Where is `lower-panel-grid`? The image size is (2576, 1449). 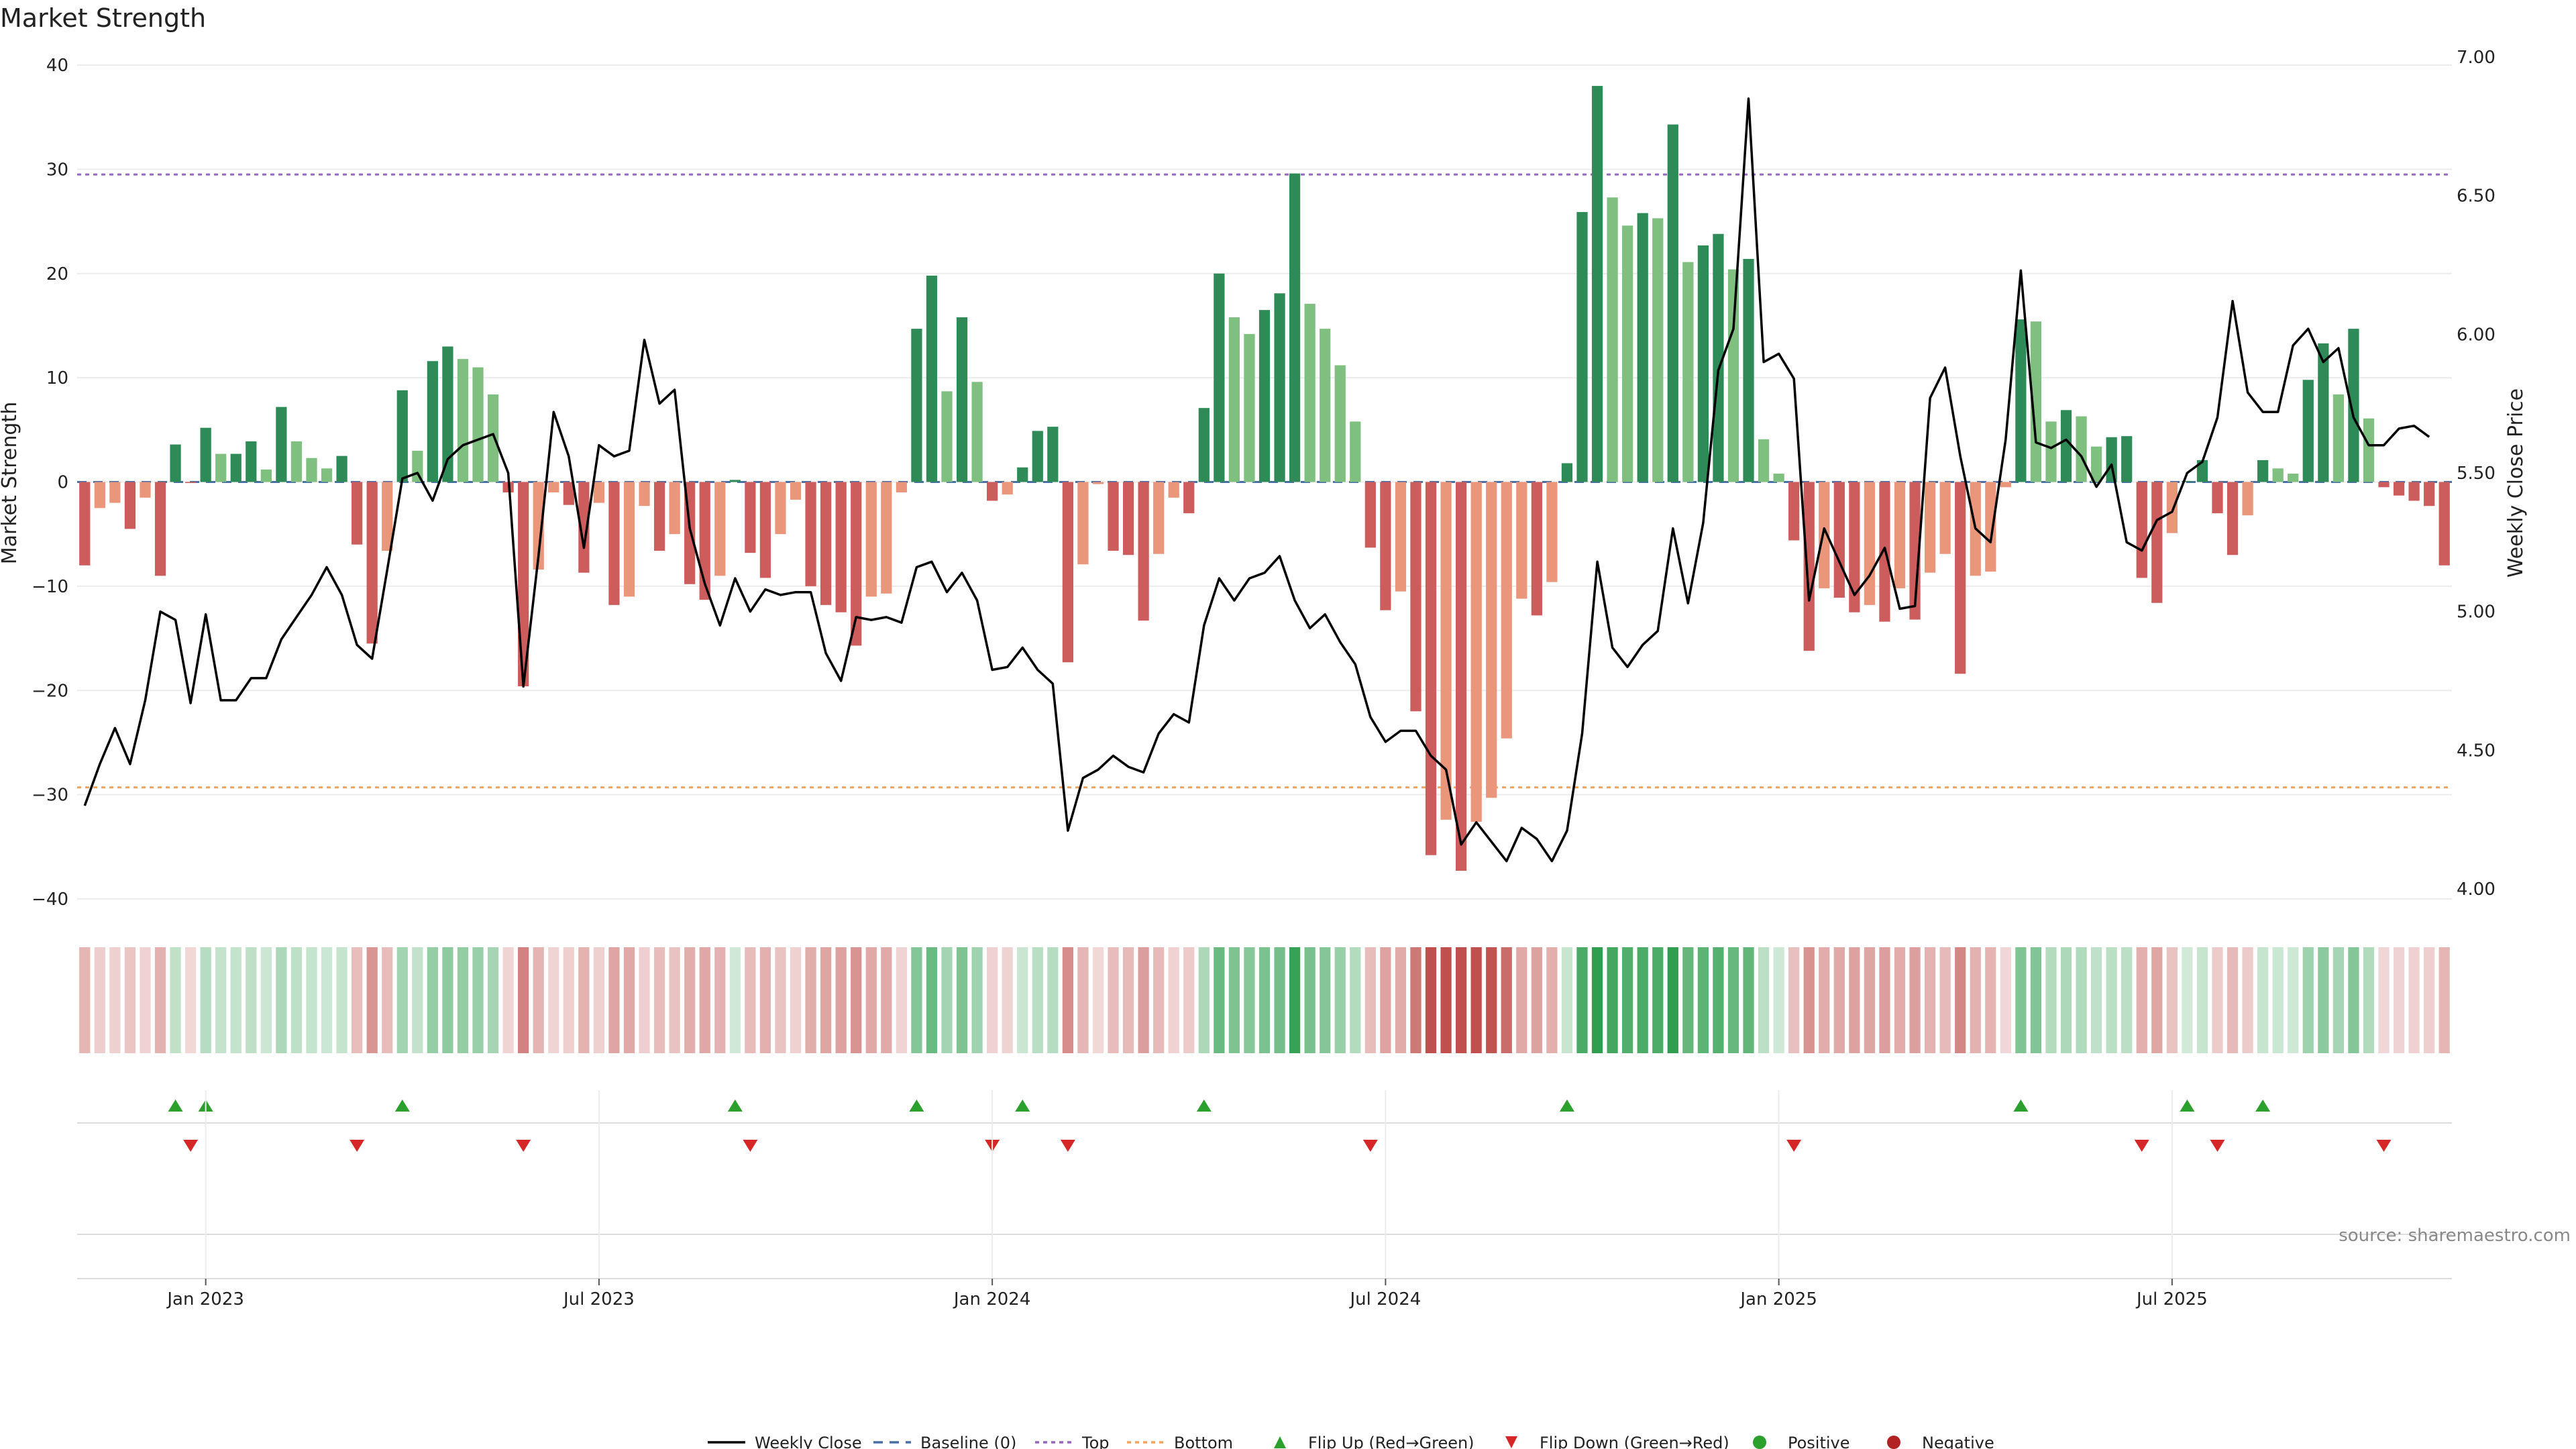
lower-panel-grid is located at coordinates (1264, 1200).